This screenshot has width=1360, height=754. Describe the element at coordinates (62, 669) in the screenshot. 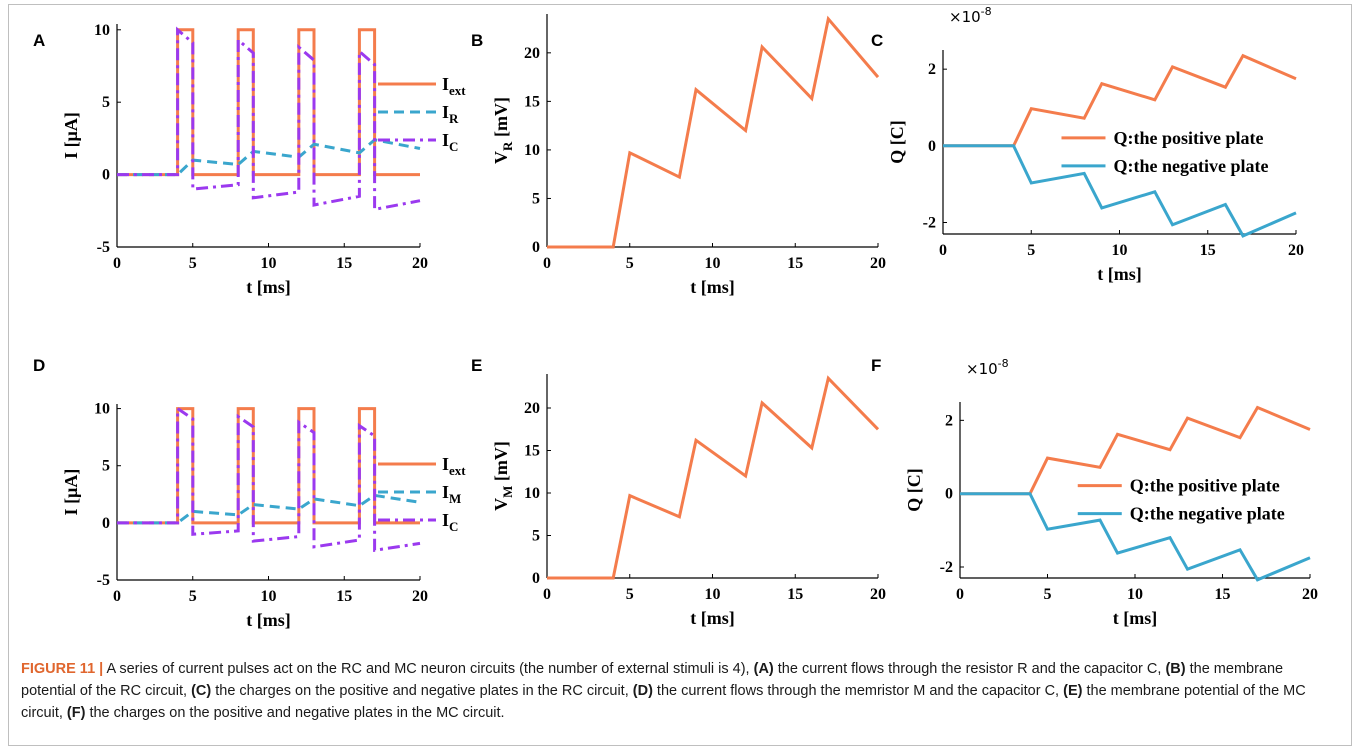

I see `caption-figure-label: FIGURE 11 |` at that location.